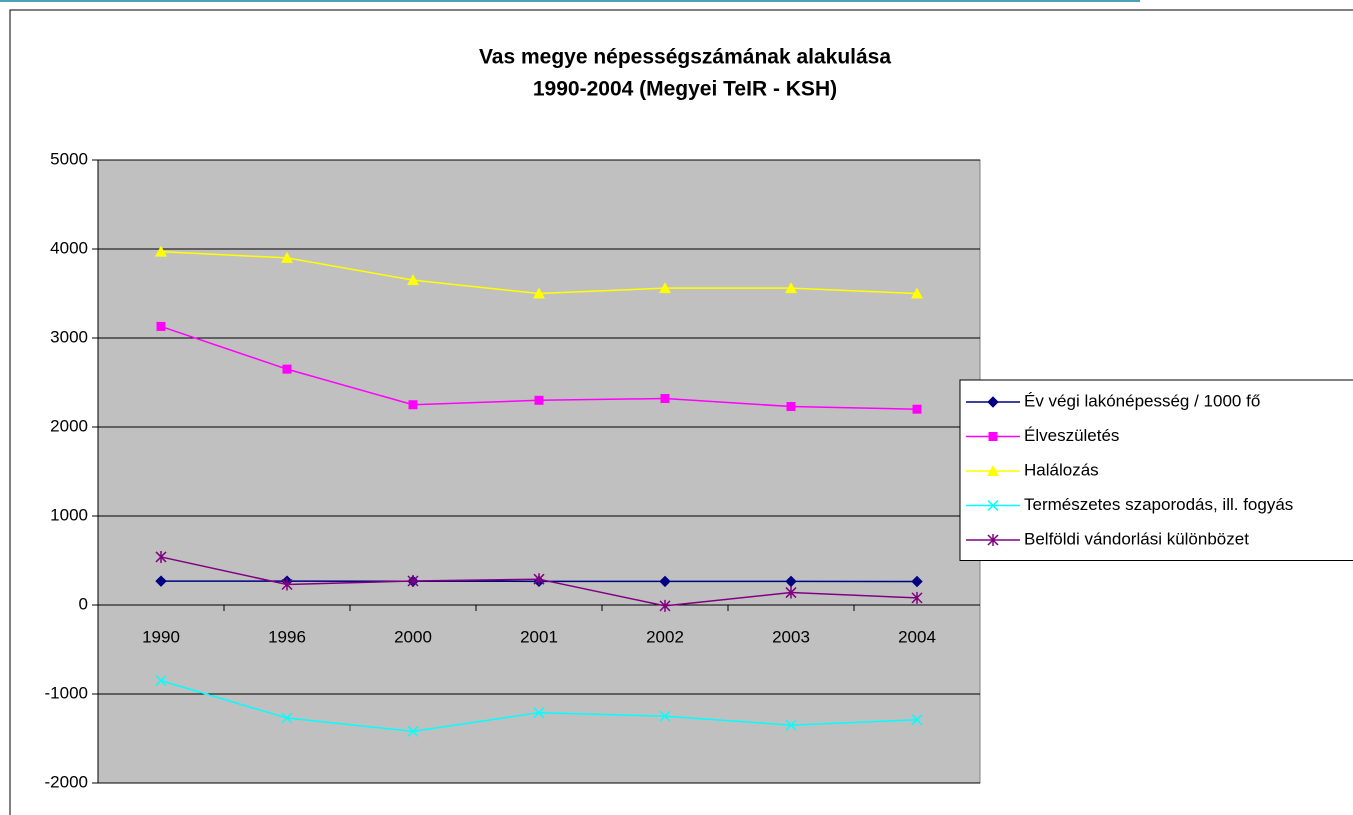  I want to click on x-tick-label: 2002, so click(665, 636).